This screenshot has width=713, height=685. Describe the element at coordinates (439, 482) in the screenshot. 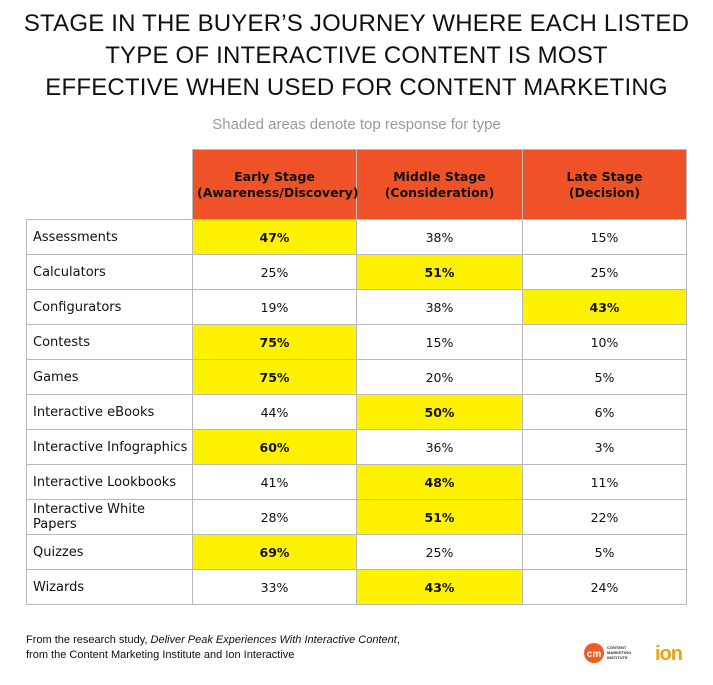

I see `value-cell: 48%` at that location.